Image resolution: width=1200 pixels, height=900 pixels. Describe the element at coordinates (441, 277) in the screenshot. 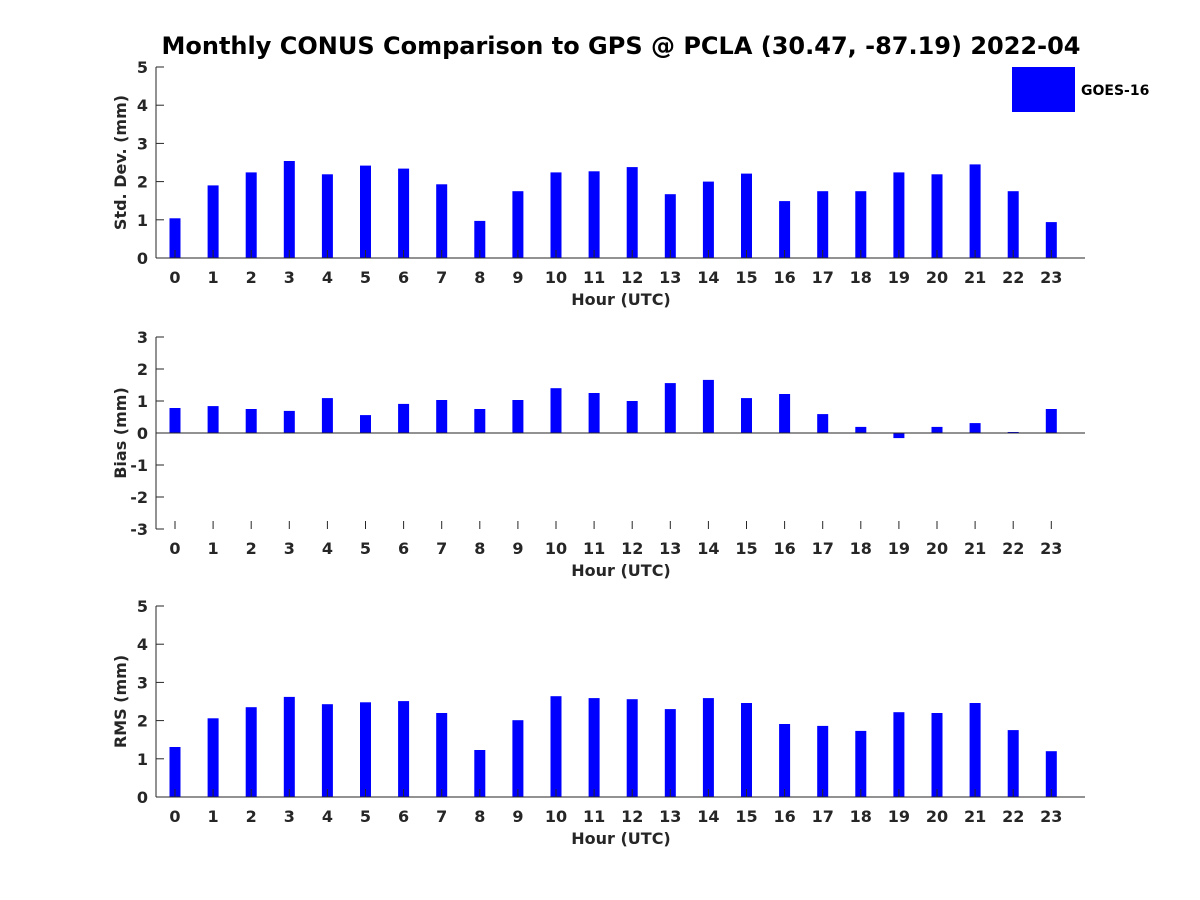

I see `stddev-xtick-label: 7` at that location.